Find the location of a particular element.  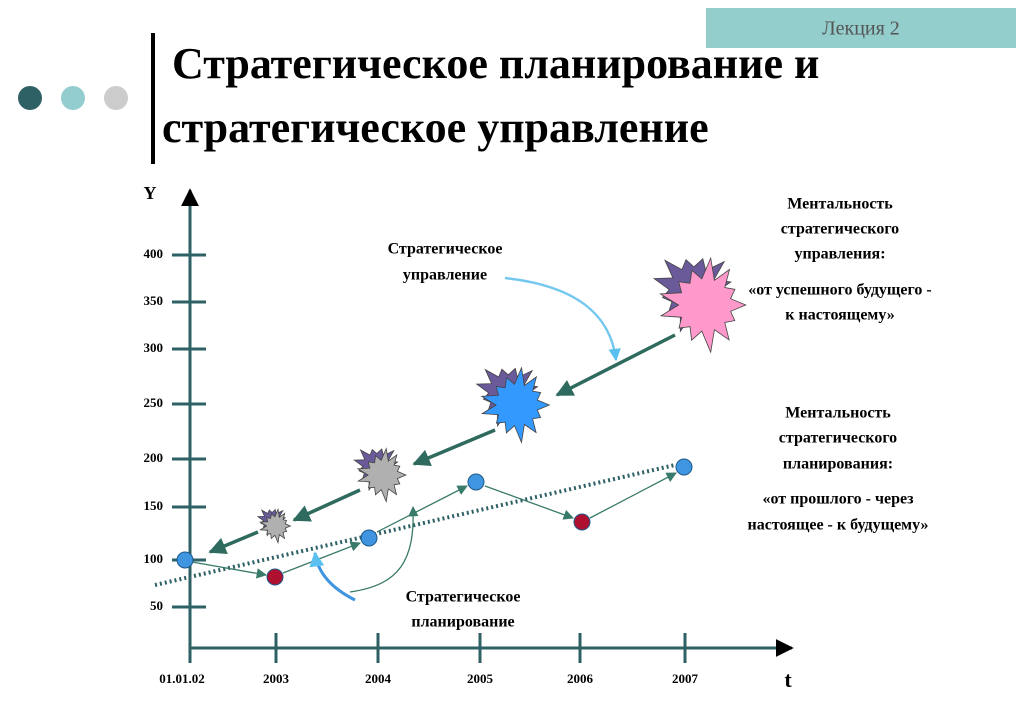

x-tick-label: 2005 is located at coordinates (480, 678).